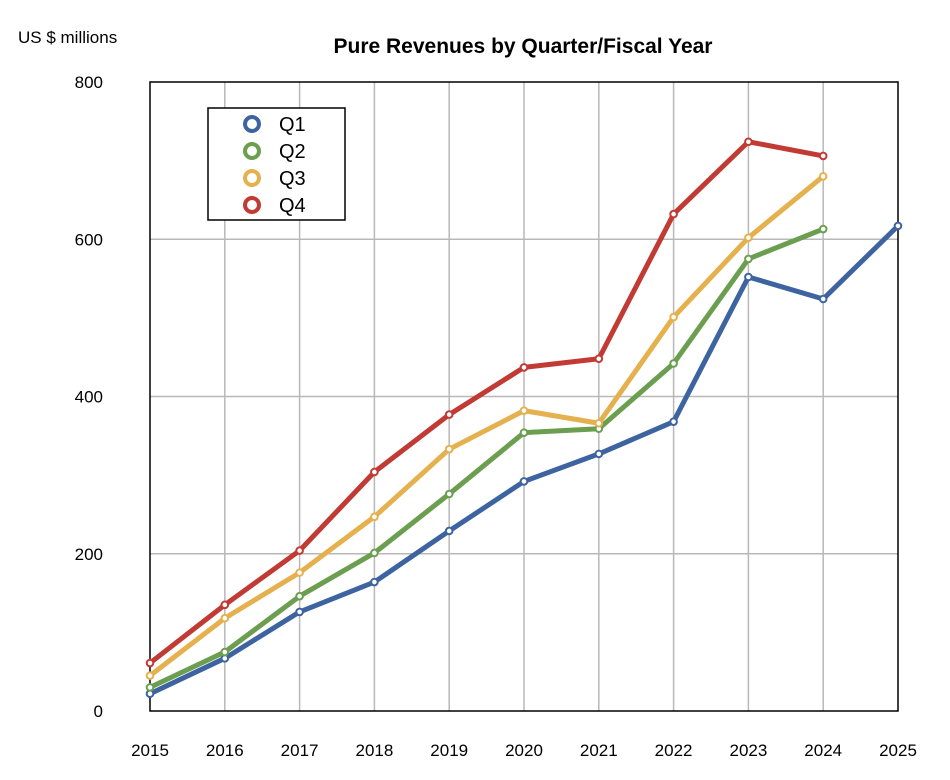  What do you see at coordinates (252, 205) in the screenshot?
I see `legend-marker-q4` at bounding box center [252, 205].